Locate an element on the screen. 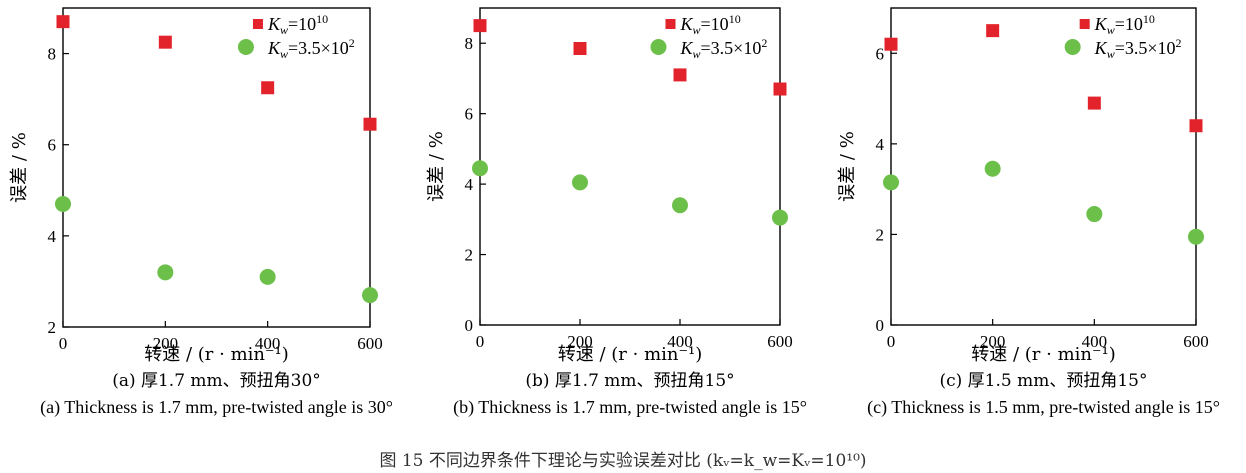 This screenshot has width=1246, height=473. subcaption-zh: (c) 厚1.5 mm、预扭角15° is located at coordinates (1043, 381).